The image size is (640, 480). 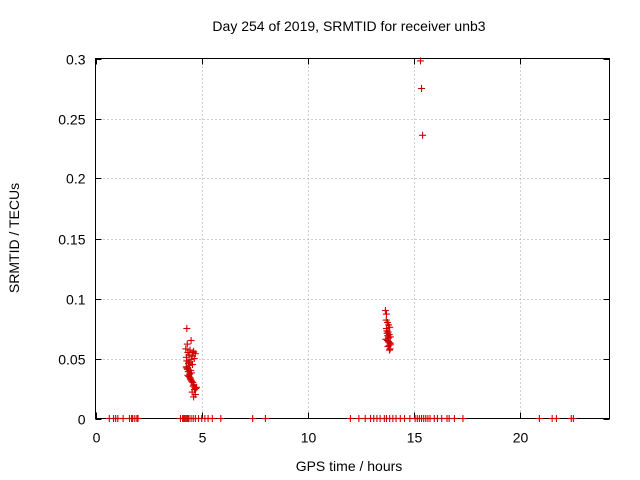 I want to click on y-tick-label: 0.1, so click(x=76, y=300).